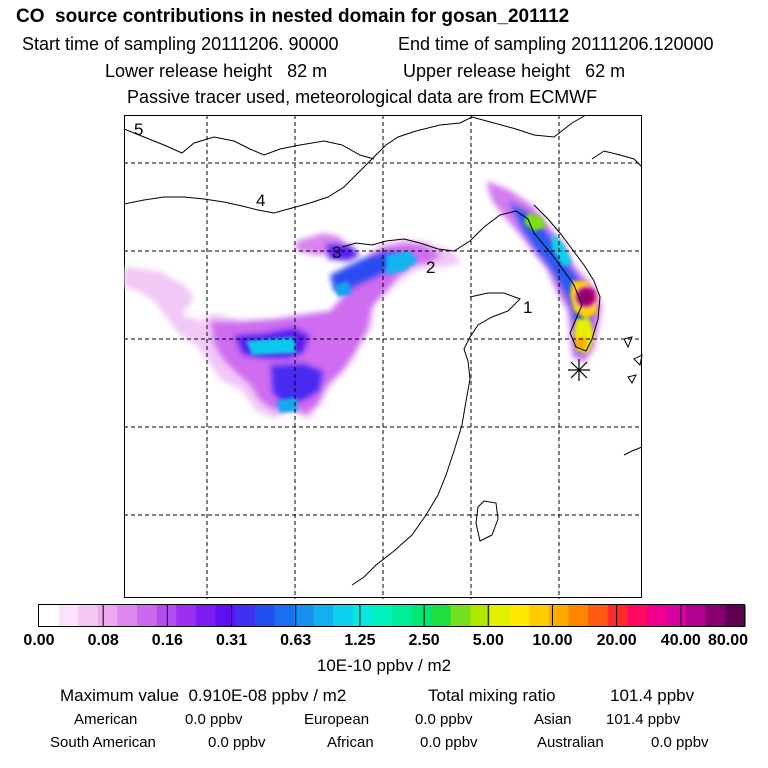  Describe the element at coordinates (430, 267) in the screenshot. I see `region-label-2: 2` at that location.